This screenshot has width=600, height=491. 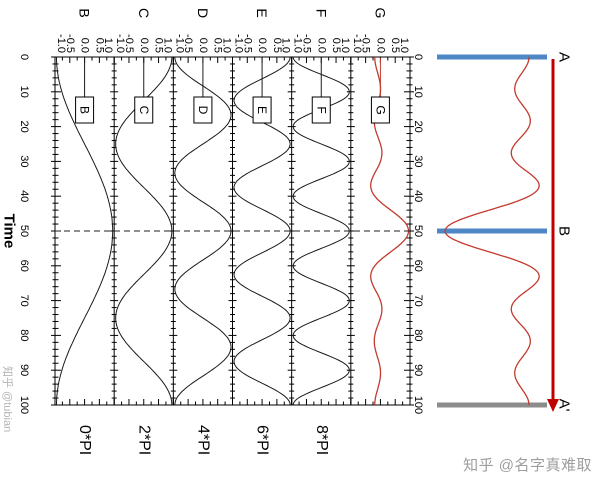 What do you see at coordinates (24, 370) in the screenshot?
I see `time-tick-label-bottom: 90` at bounding box center [24, 370].